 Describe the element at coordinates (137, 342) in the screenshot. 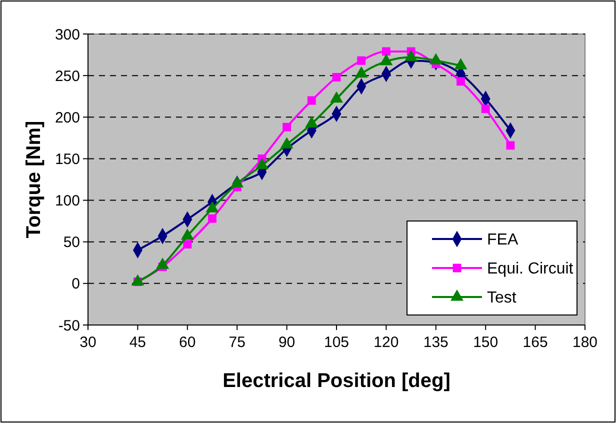

I see `x-tick-label: 45` at that location.